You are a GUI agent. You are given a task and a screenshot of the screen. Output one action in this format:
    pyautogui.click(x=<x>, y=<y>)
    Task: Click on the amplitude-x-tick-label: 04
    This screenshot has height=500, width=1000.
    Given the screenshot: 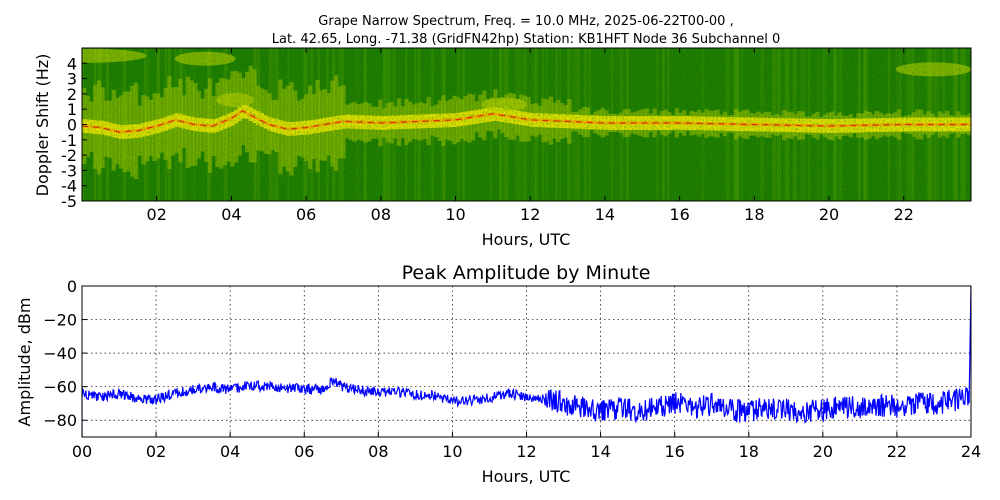 What is the action you would take?
    pyautogui.click(x=230, y=451)
    